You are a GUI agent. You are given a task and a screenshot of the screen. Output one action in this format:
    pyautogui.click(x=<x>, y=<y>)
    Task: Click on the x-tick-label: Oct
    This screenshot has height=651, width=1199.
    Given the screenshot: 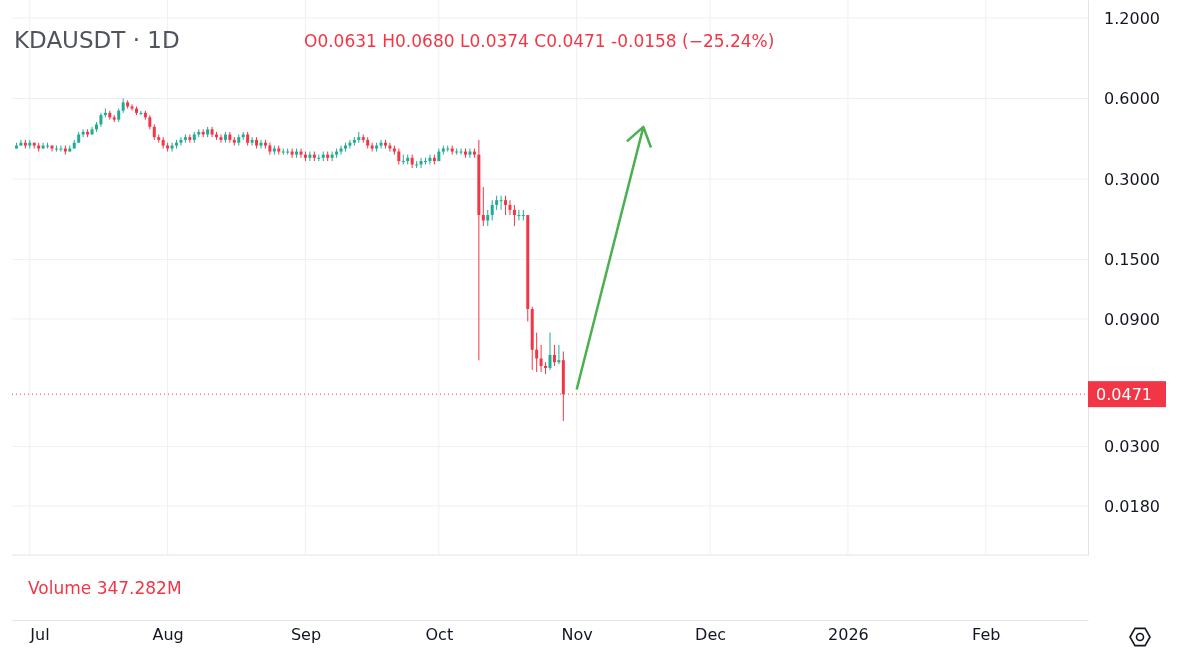 What is the action you would take?
    pyautogui.click(x=439, y=635)
    